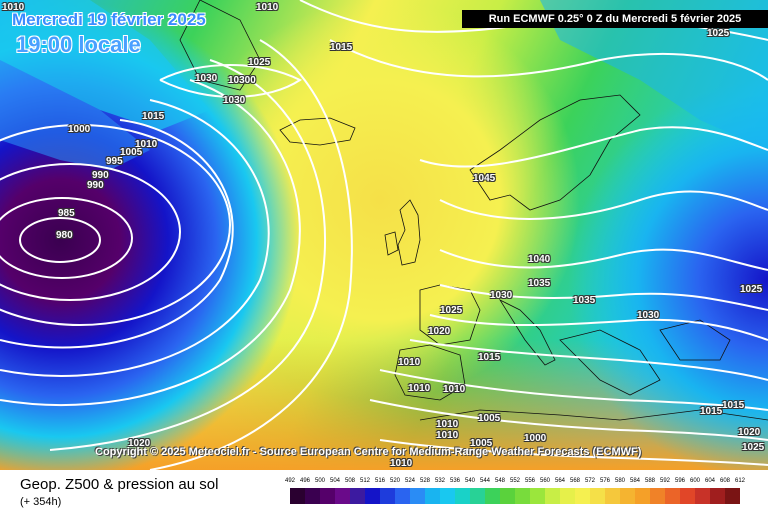  Describe the element at coordinates (619, 481) in the screenshot. I see `scale-tick-label: 580` at that location.